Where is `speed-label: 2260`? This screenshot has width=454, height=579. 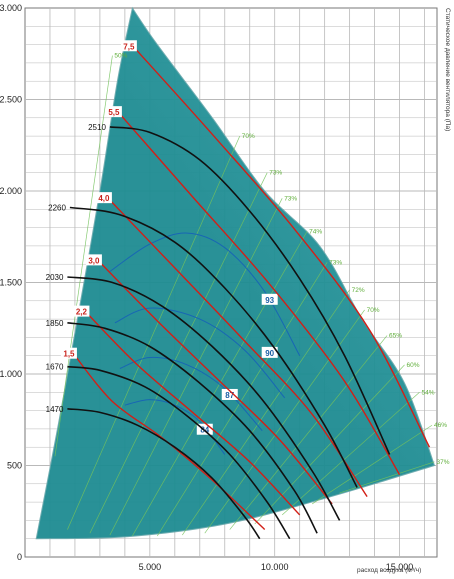
speed-label: 2260 is located at coordinates (57, 207).